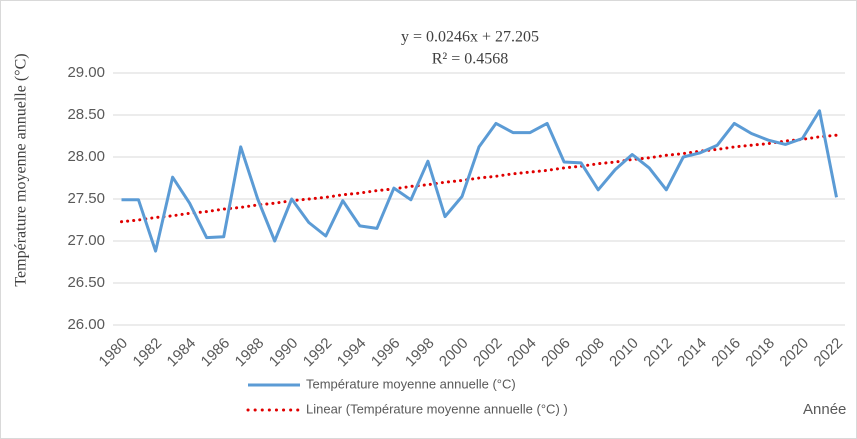 This screenshot has width=857, height=439. Describe the element at coordinates (86, 72) in the screenshot. I see `y-tick-label: 29.00` at that location.